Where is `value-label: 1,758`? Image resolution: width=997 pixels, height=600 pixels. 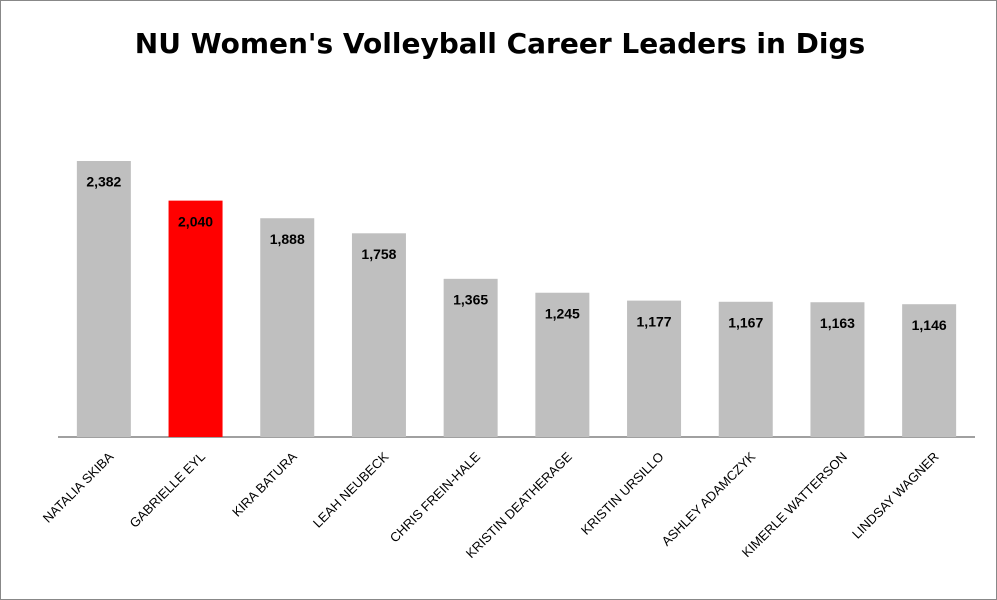
value-label: 1,758 is located at coordinates (378, 254).